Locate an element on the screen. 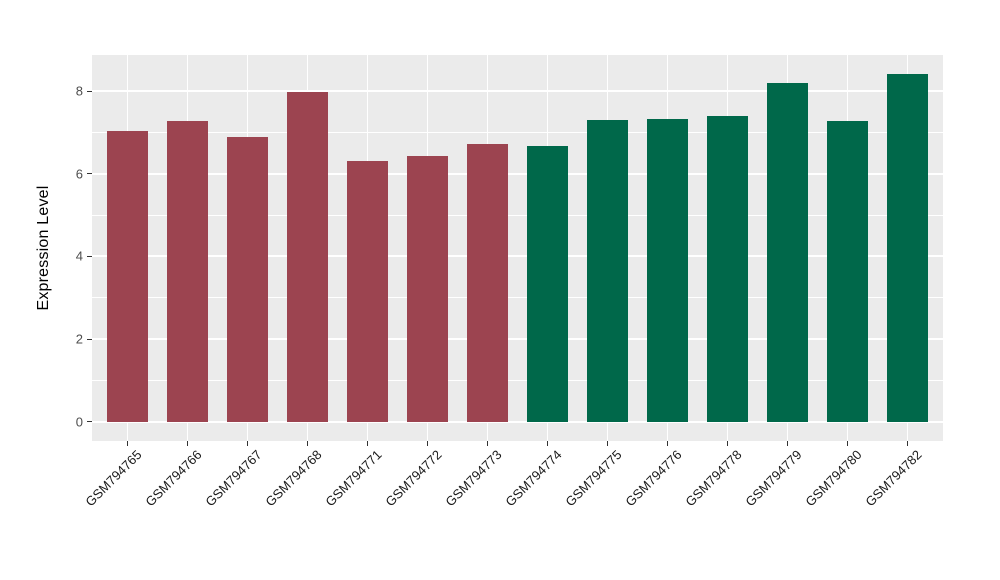  bar-GSM794778 is located at coordinates (727, 268).